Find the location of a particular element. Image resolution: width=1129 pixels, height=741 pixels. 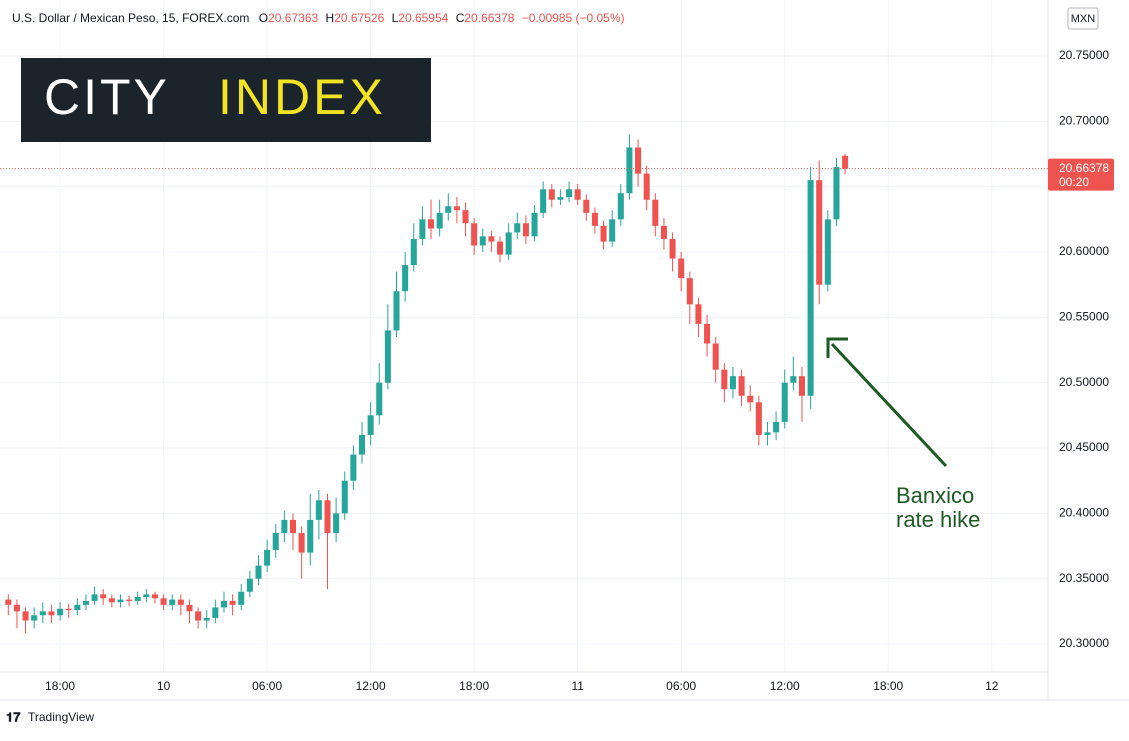

currency: MXN is located at coordinates (1083, 19).